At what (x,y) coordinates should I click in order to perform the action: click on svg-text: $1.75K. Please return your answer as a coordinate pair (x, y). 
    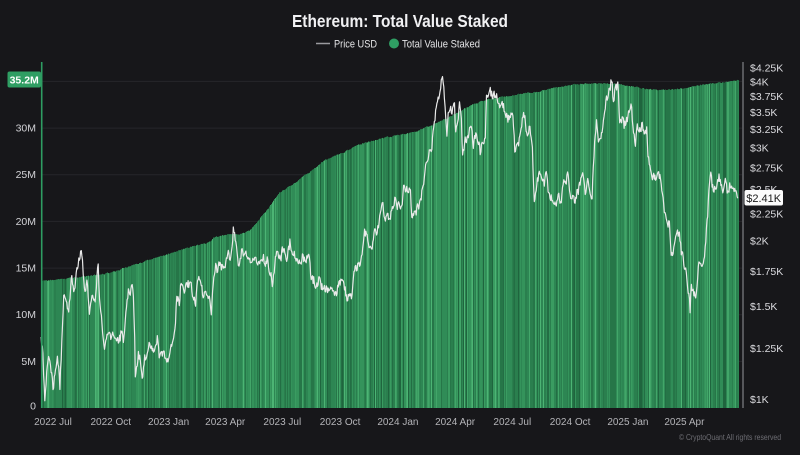
    Looking at the image, I should click on (766, 272).